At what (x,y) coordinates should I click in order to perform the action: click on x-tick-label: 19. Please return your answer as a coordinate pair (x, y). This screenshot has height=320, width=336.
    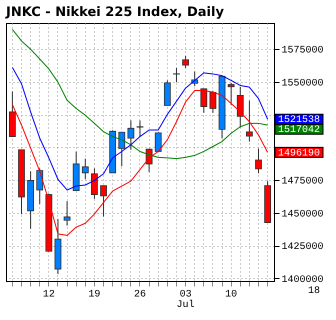
    Looking at the image, I should click on (94, 295).